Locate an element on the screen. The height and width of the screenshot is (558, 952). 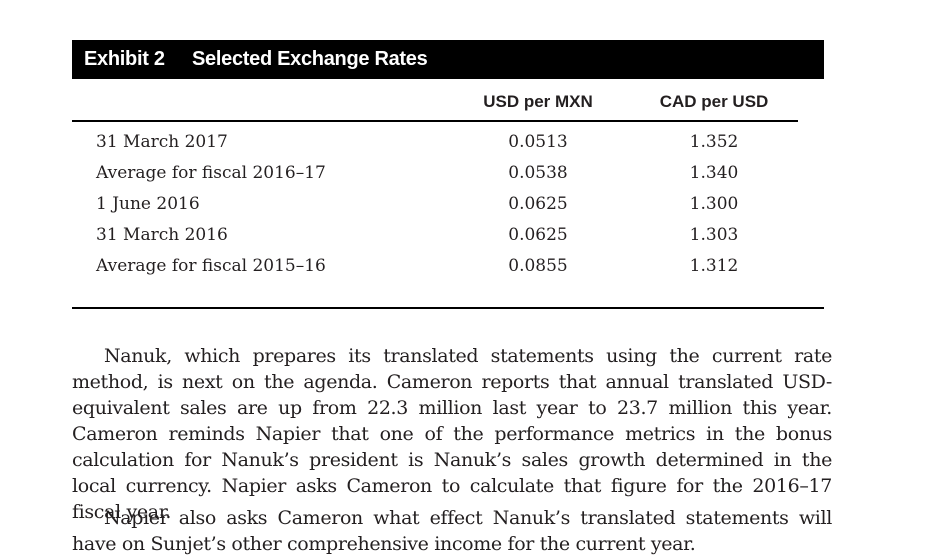
cad-per-usd-value: 1.352 is located at coordinates (714, 142).